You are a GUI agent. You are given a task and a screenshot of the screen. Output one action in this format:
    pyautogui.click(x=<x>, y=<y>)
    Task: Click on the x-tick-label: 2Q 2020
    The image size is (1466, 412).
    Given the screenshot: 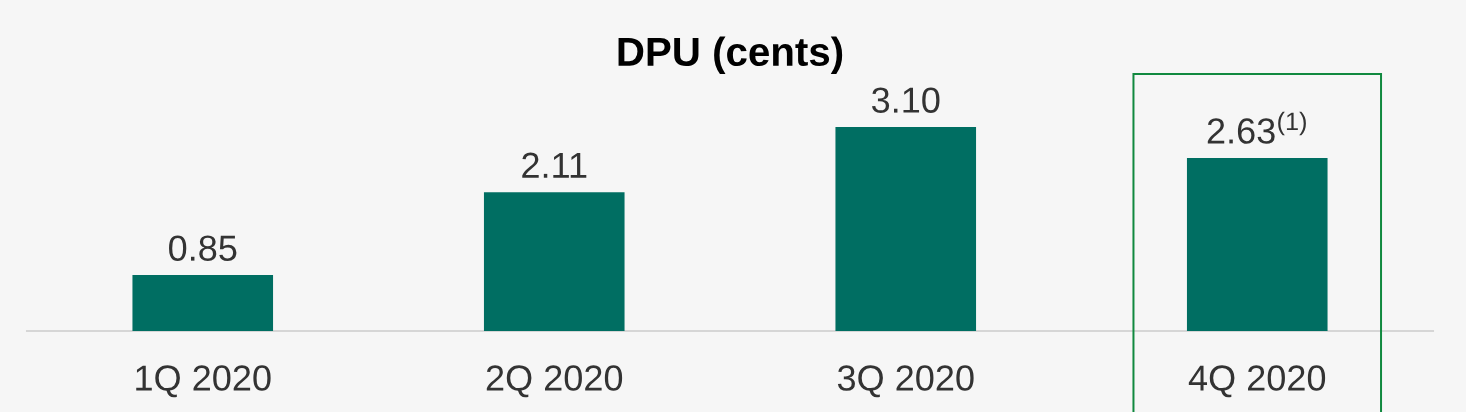 What is the action you would take?
    pyautogui.click(x=554, y=381)
    